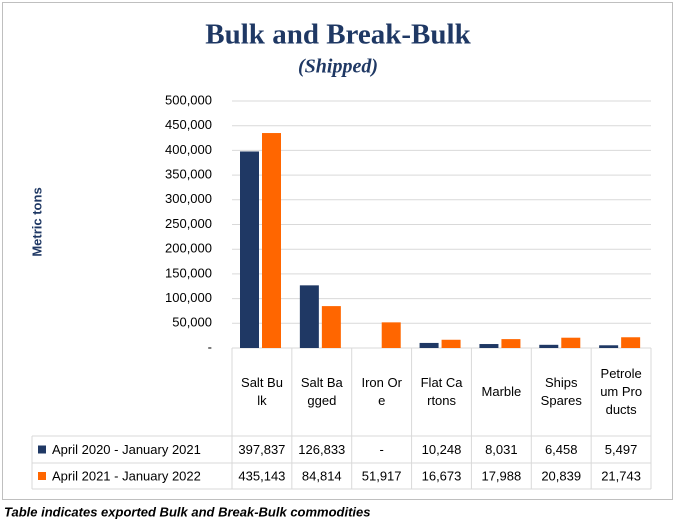 The width and height of the screenshot is (677, 527). I want to click on x-tick-label: Marble, so click(501, 391).